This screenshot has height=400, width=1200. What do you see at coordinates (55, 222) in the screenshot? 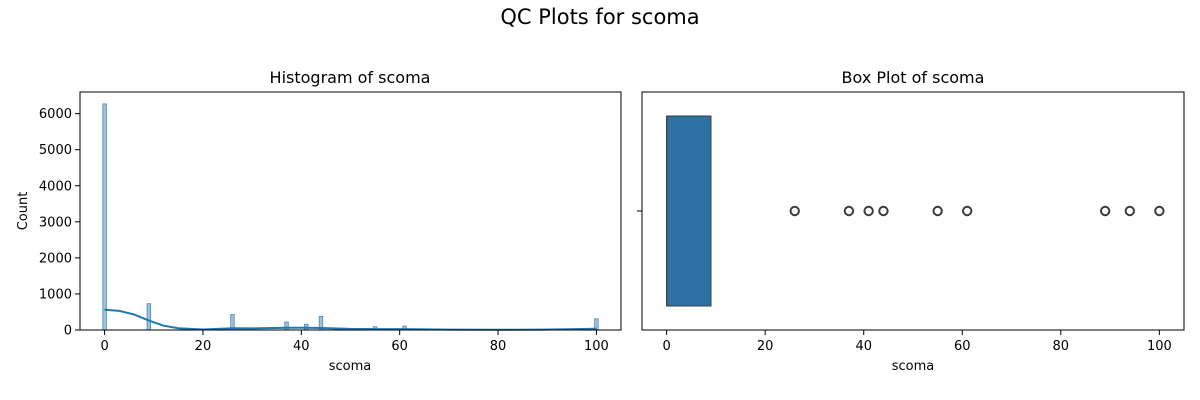
I see `histogram-ytick-label: 3000` at bounding box center [55, 222].